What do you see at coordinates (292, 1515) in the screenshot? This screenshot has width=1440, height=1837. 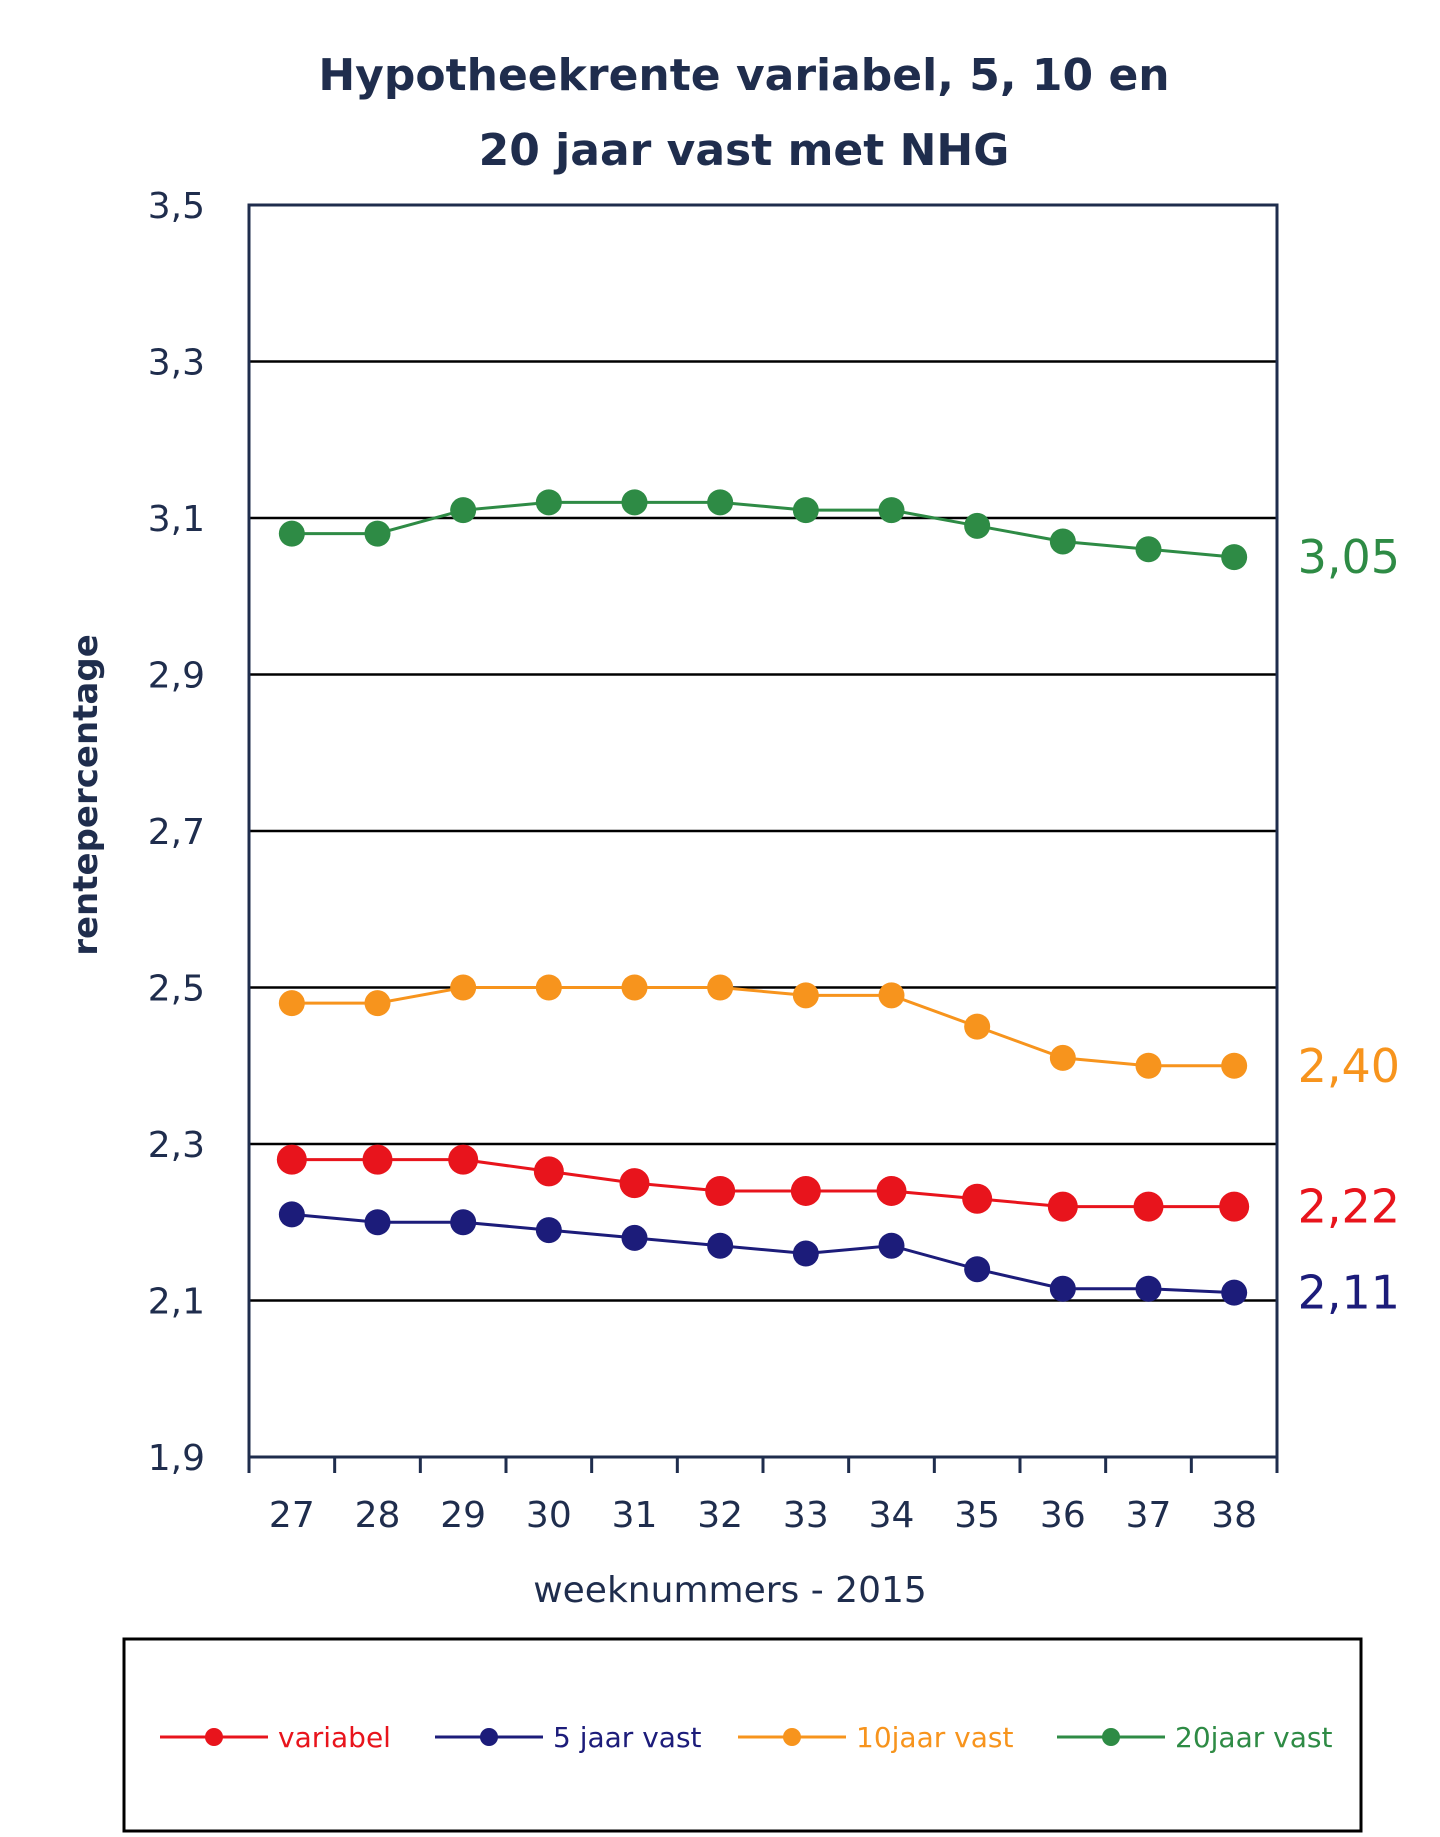 I see `x-tick-label: 27` at bounding box center [292, 1515].